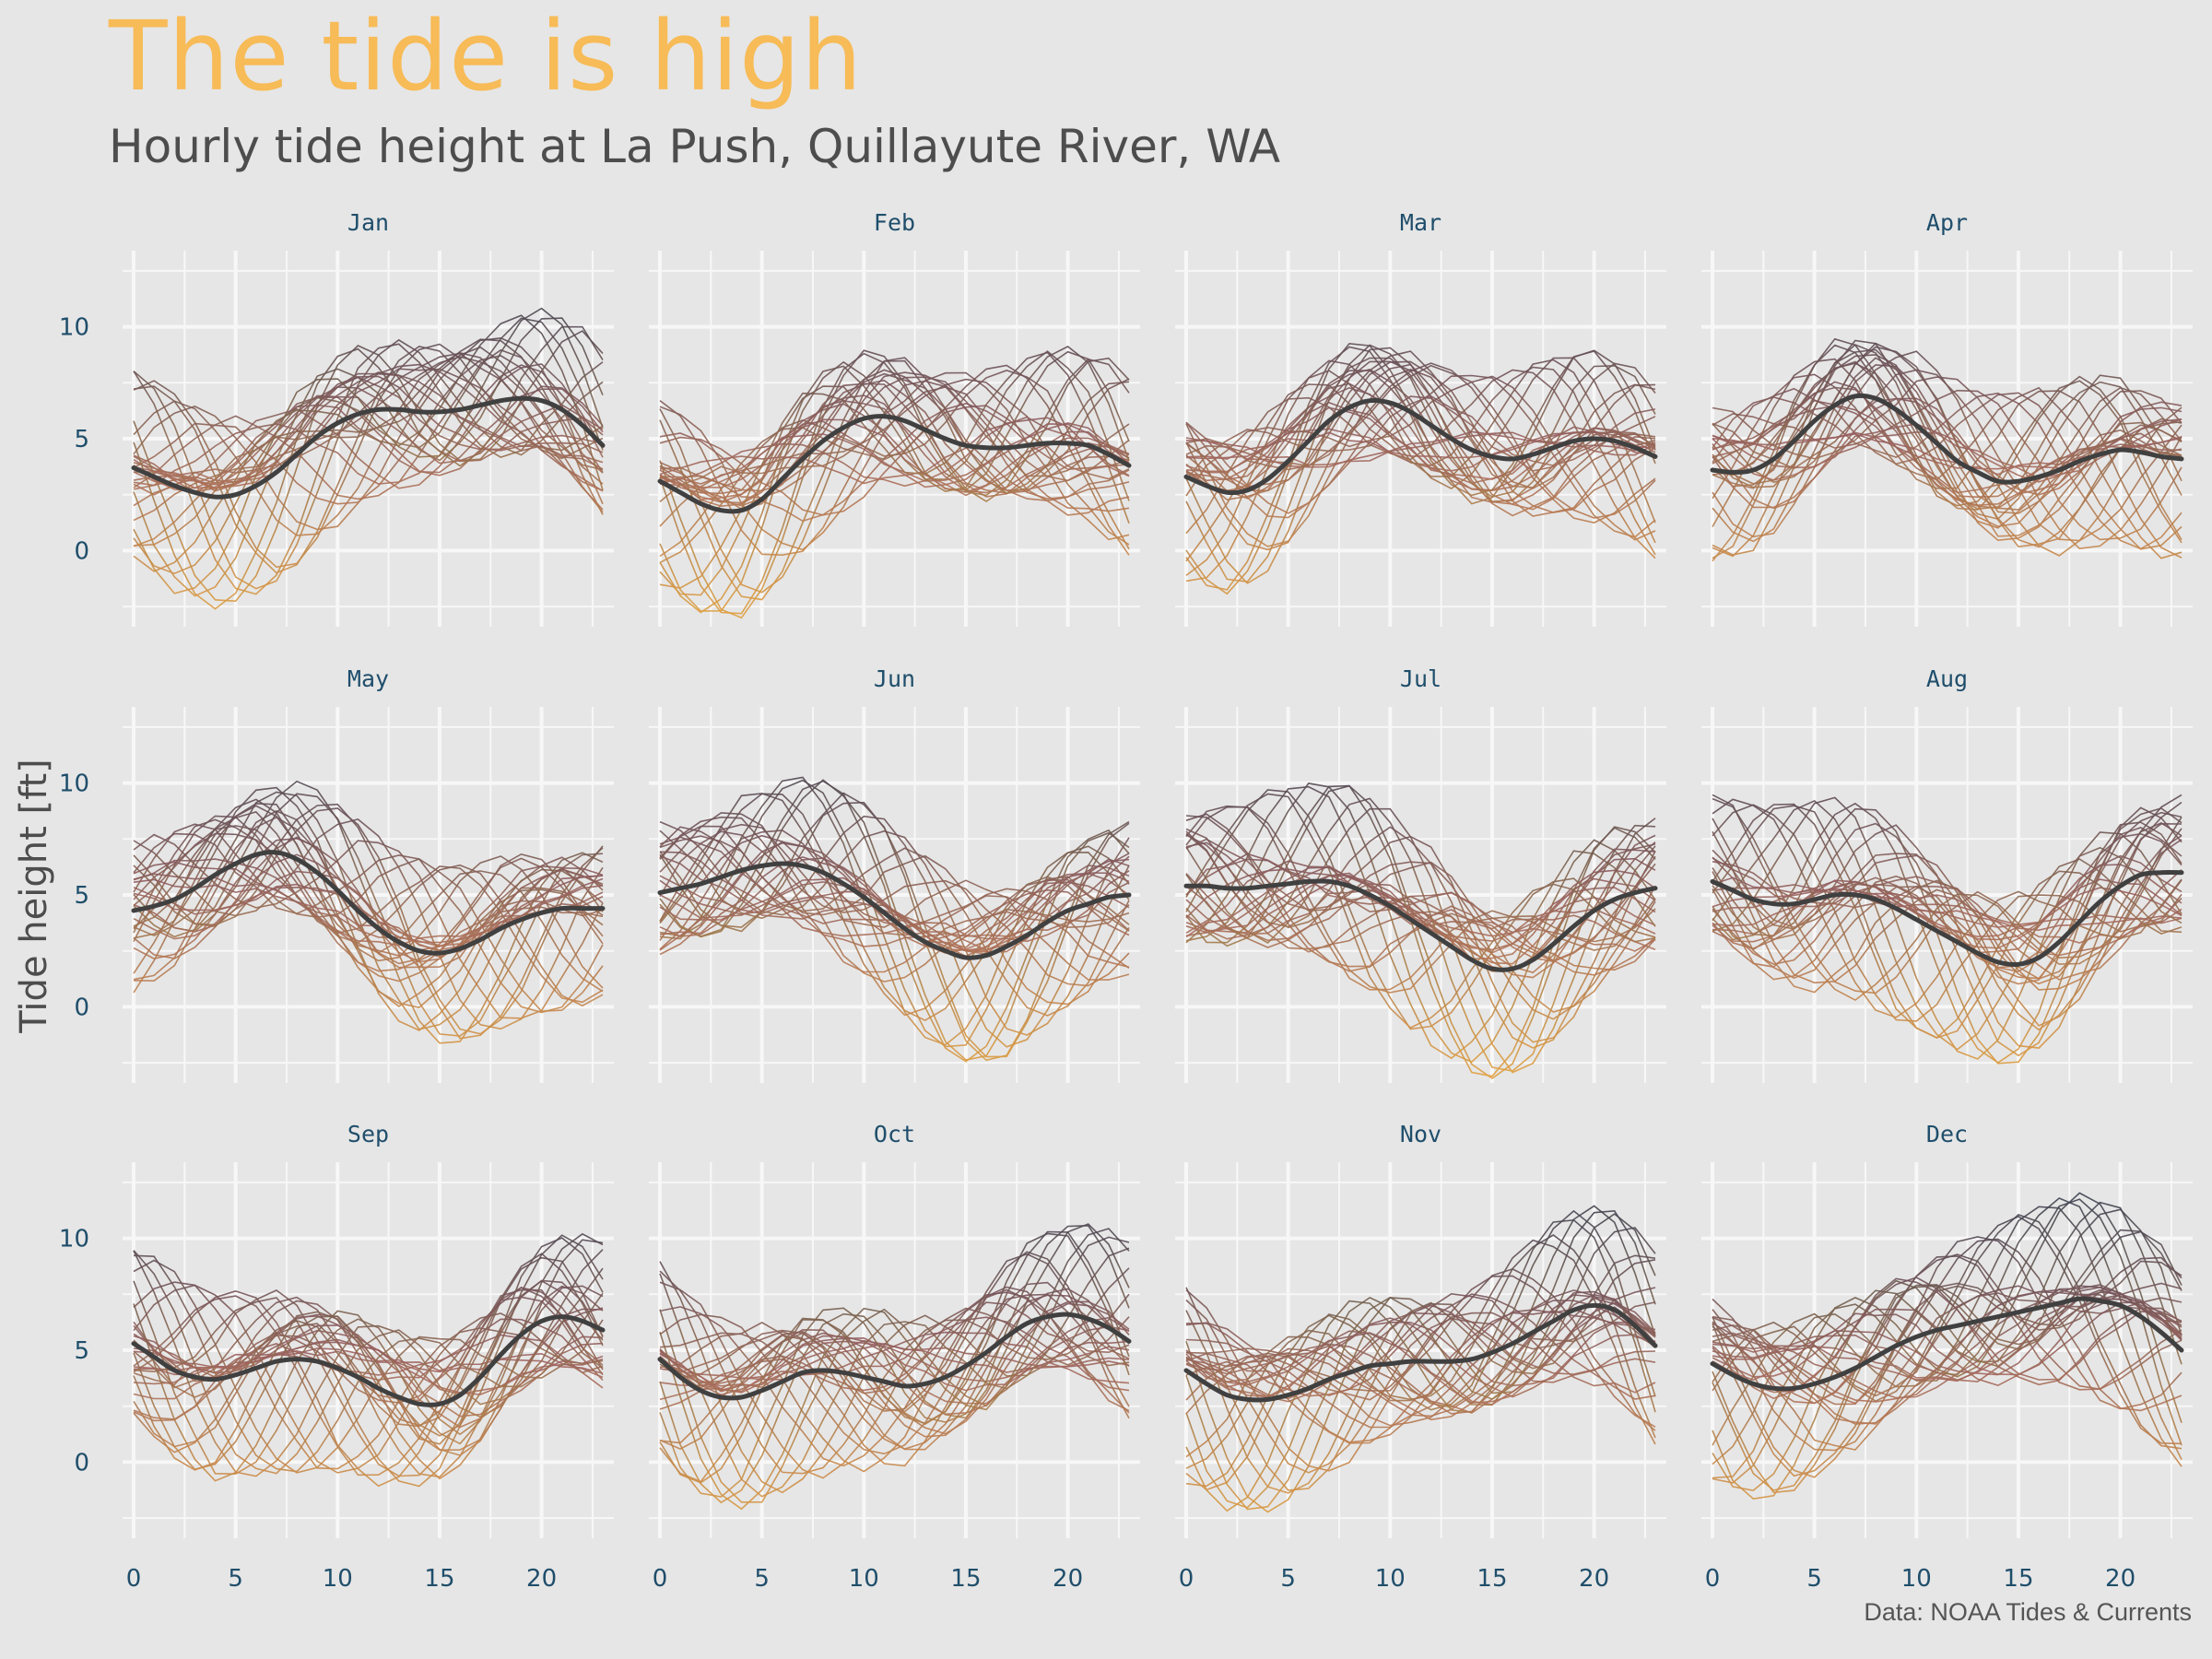 This screenshot has width=2212, height=1659. I want to click on facet-panel-jan: Jan 0 5 10, so click(336, 418).